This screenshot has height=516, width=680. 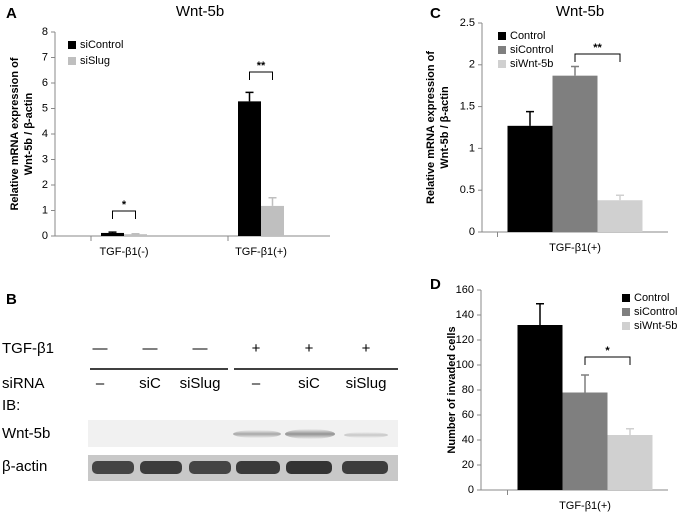 What do you see at coordinates (11, 299) in the screenshot?
I see `panel-letter: B` at bounding box center [11, 299].